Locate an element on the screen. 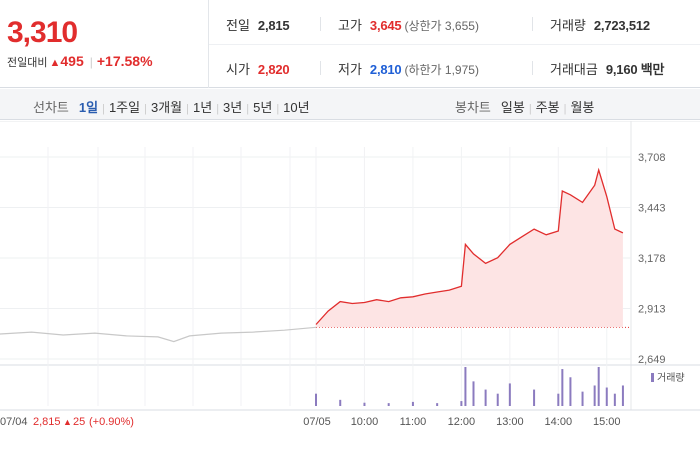  change-label: 전일대비 is located at coordinates (27, 63).